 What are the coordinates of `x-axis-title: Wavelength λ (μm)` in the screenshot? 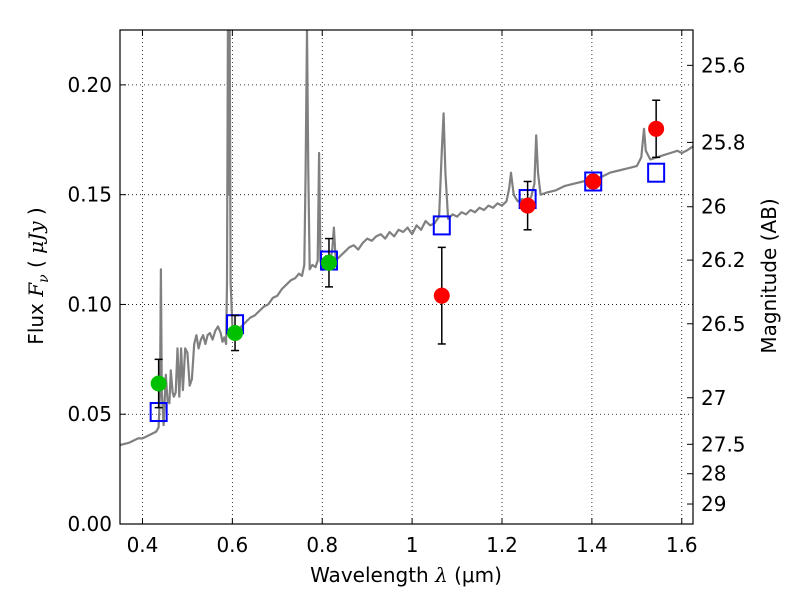 It's located at (406, 575).